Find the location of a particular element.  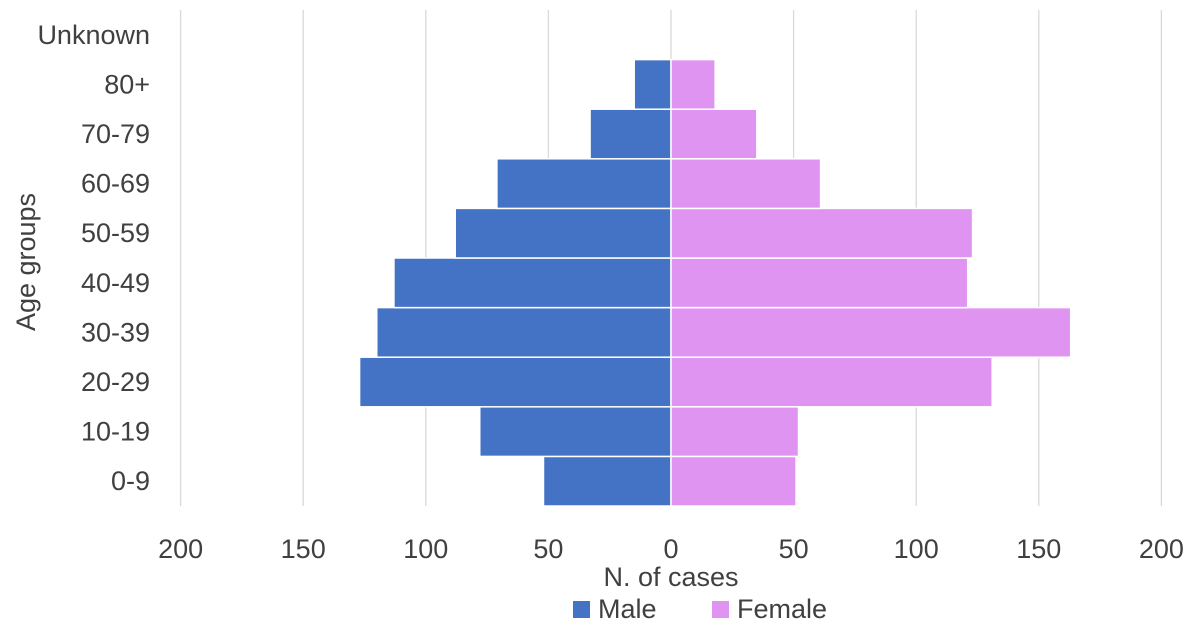

y-tick-label: 0-9 is located at coordinates (130, 481).